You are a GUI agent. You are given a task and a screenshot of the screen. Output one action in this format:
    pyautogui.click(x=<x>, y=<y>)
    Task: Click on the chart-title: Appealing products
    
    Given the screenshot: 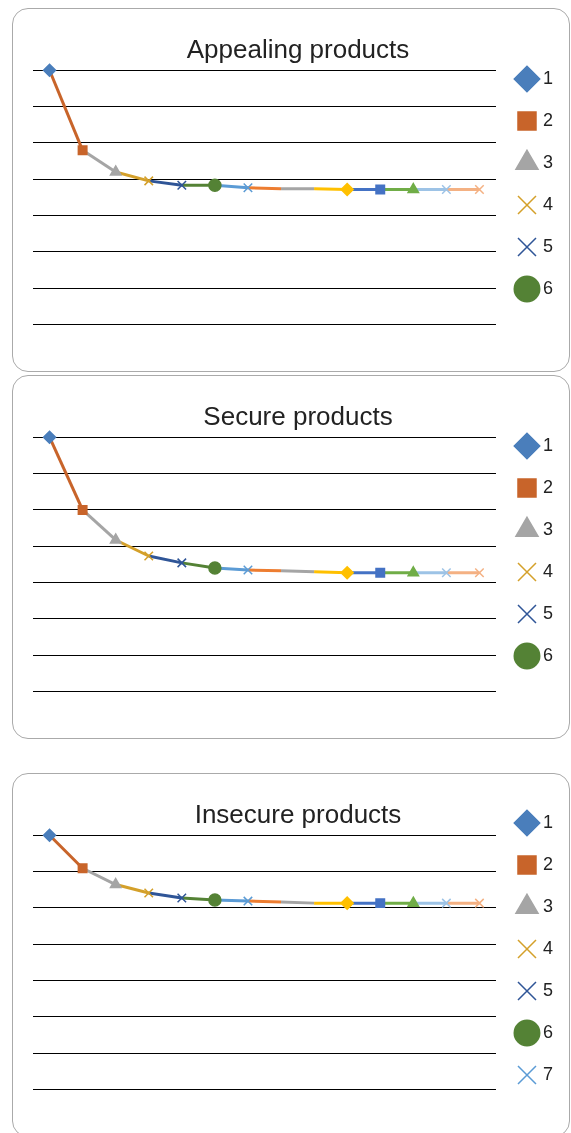 What is the action you would take?
    pyautogui.click(x=298, y=48)
    